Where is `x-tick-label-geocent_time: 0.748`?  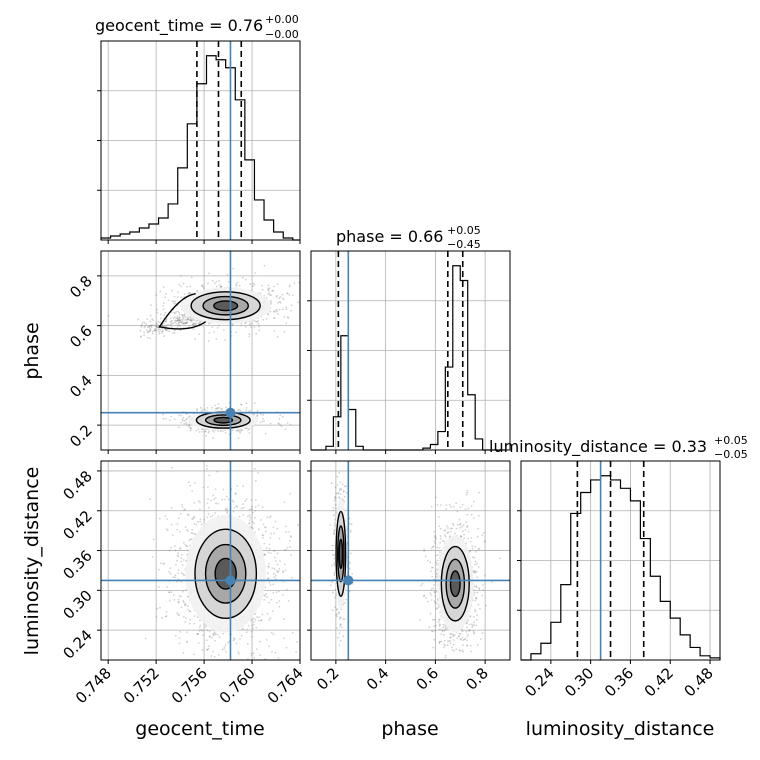 x-tick-label-geocent_time: 0.748 is located at coordinates (93, 685).